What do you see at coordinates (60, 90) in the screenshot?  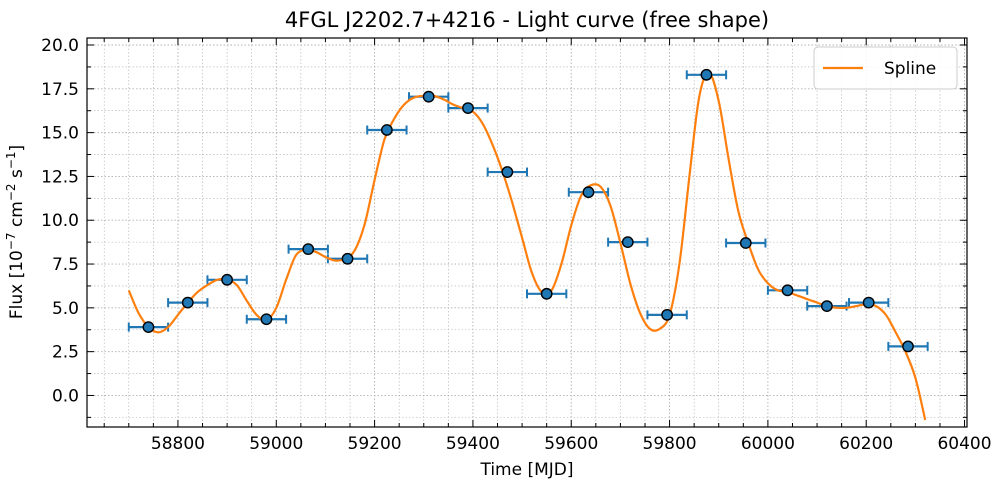 I see `y-tick-label: 17.5` at bounding box center [60, 90].